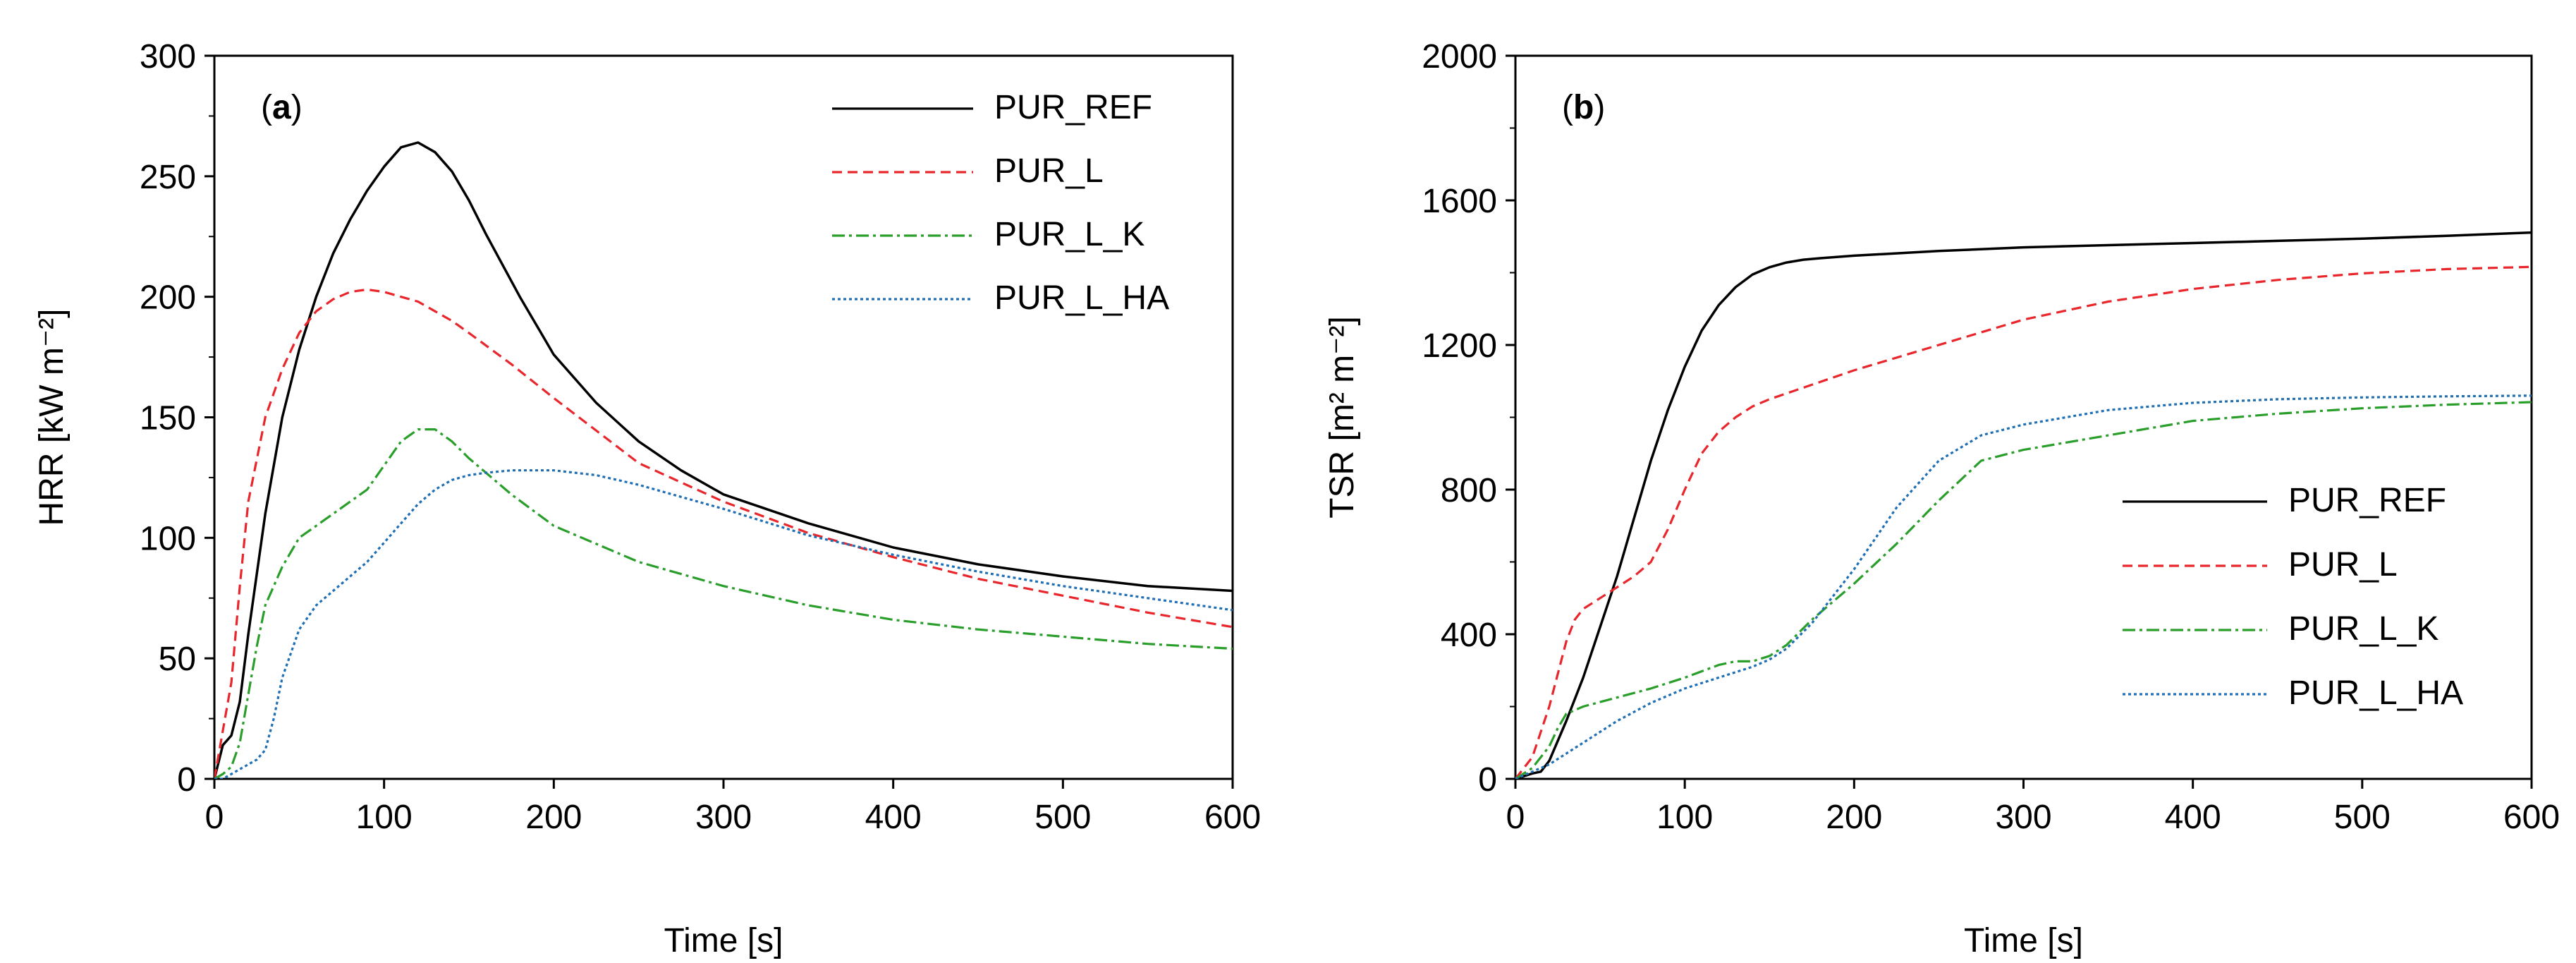  I want to click on series-line-pur-l-ha, so click(723, 624).